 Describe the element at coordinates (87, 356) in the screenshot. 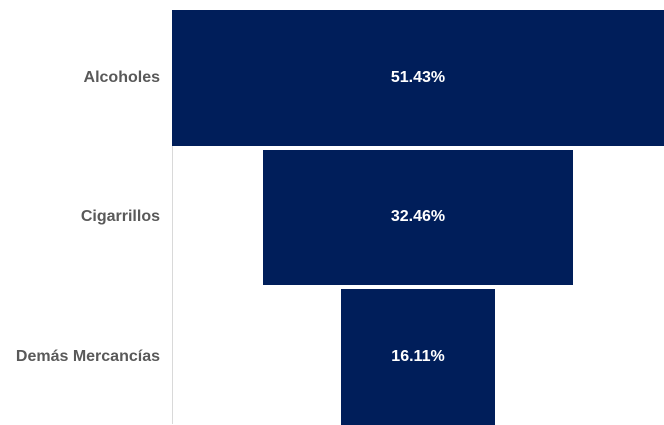

I see `funnel-category-label-3: Demás Mercancías` at that location.